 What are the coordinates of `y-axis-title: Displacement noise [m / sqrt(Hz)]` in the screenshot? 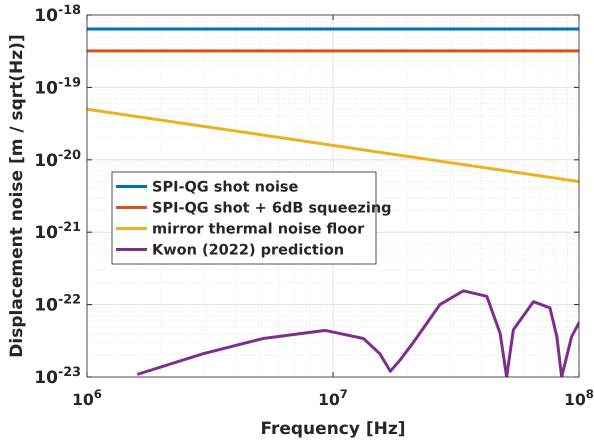 It's located at (17, 196).